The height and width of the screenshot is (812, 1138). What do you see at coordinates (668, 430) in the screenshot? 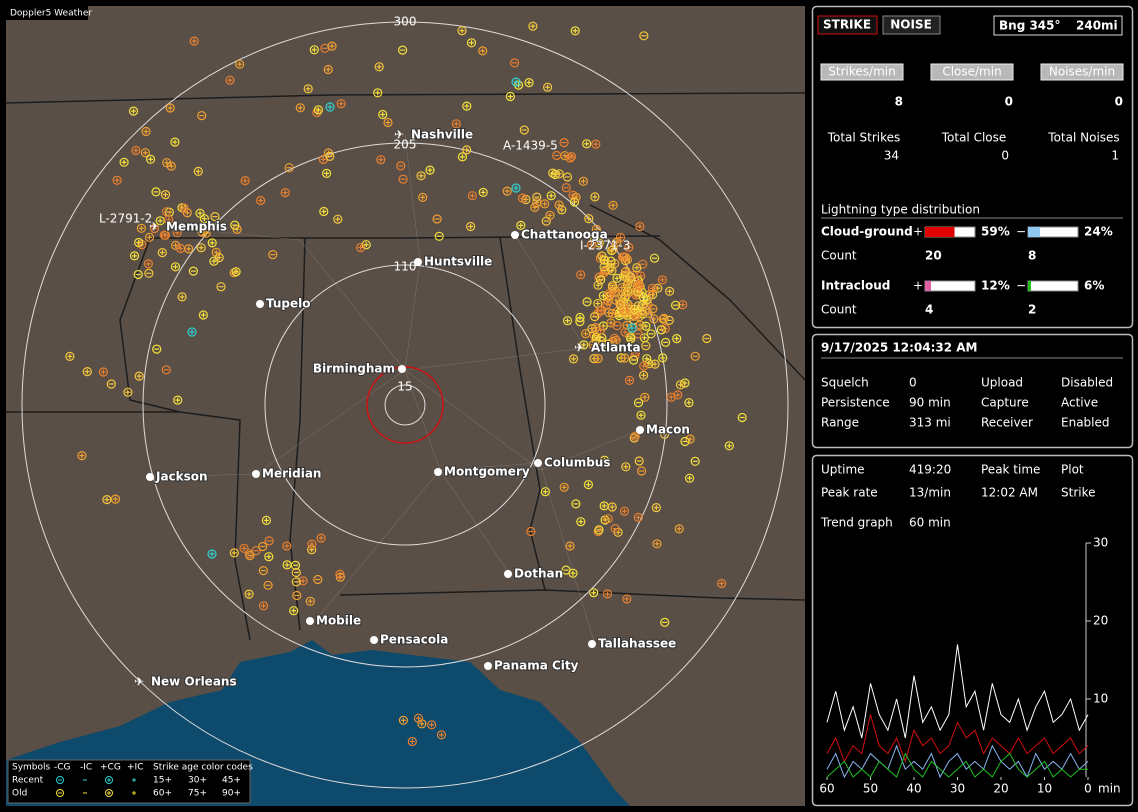
I see `city-label: Macon` at bounding box center [668, 430].